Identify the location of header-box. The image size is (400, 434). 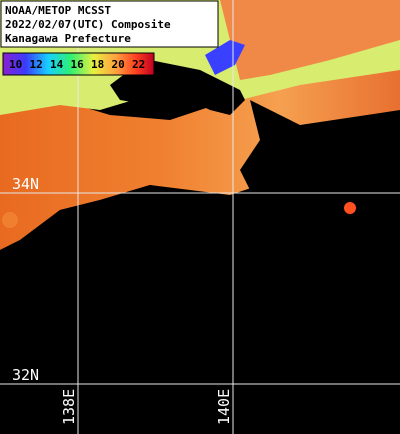
(109, 24).